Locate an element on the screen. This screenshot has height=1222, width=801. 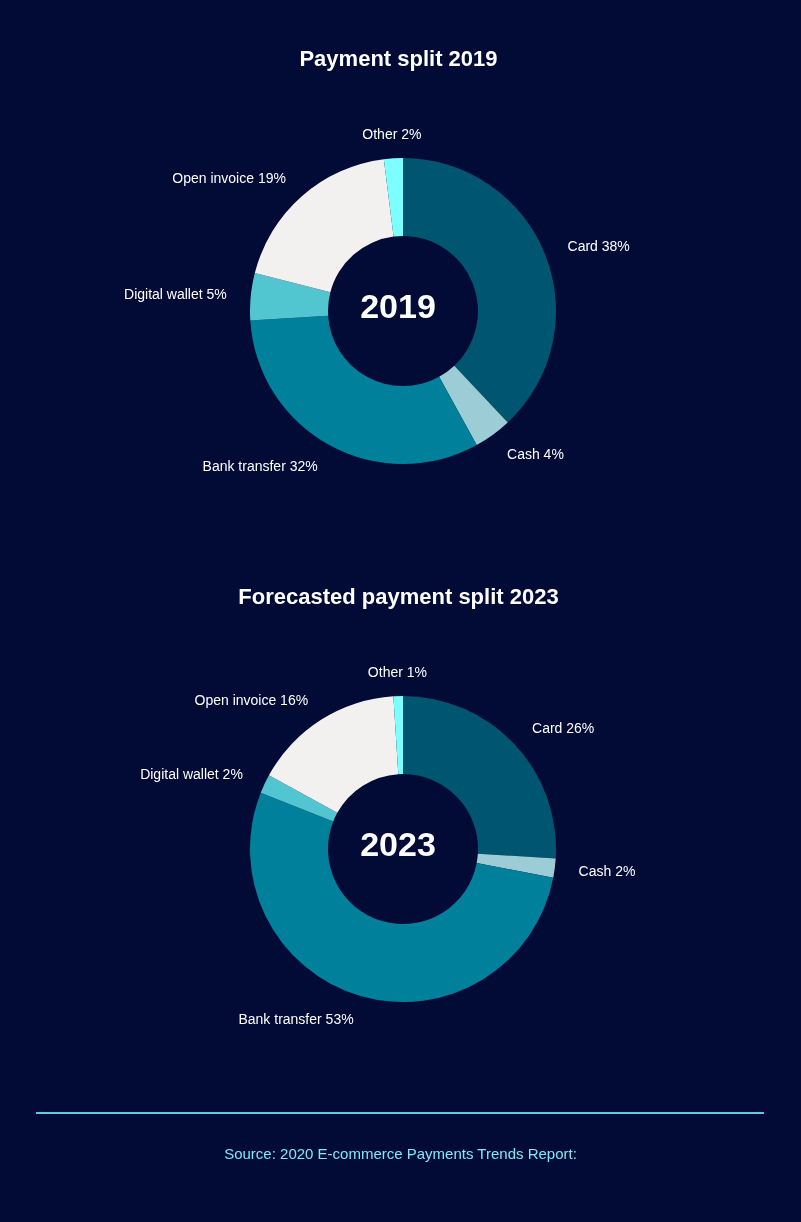
text: 2019 is located at coordinates (398, 306).